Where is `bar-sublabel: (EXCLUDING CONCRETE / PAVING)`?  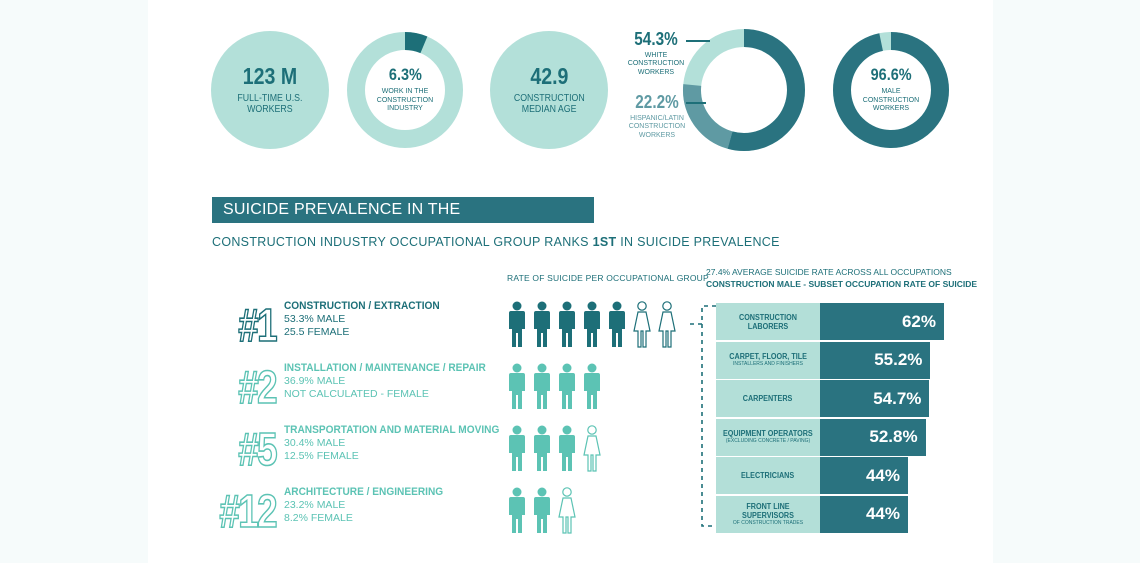 bar-sublabel: (EXCLUDING CONCRETE / PAVING) is located at coordinates (768, 441).